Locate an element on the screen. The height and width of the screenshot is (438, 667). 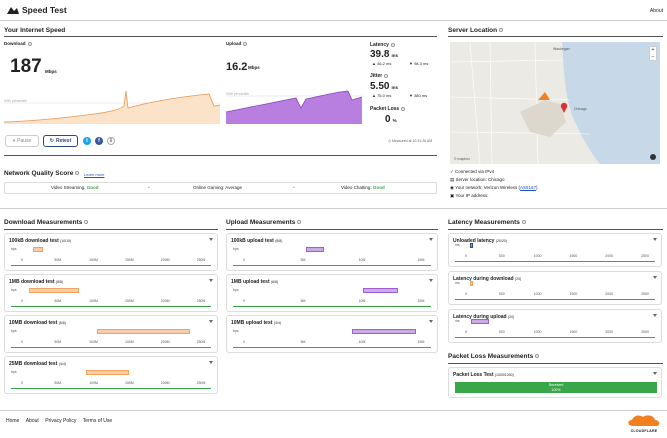
facebook-share-icon: f is located at coordinates (99, 141).